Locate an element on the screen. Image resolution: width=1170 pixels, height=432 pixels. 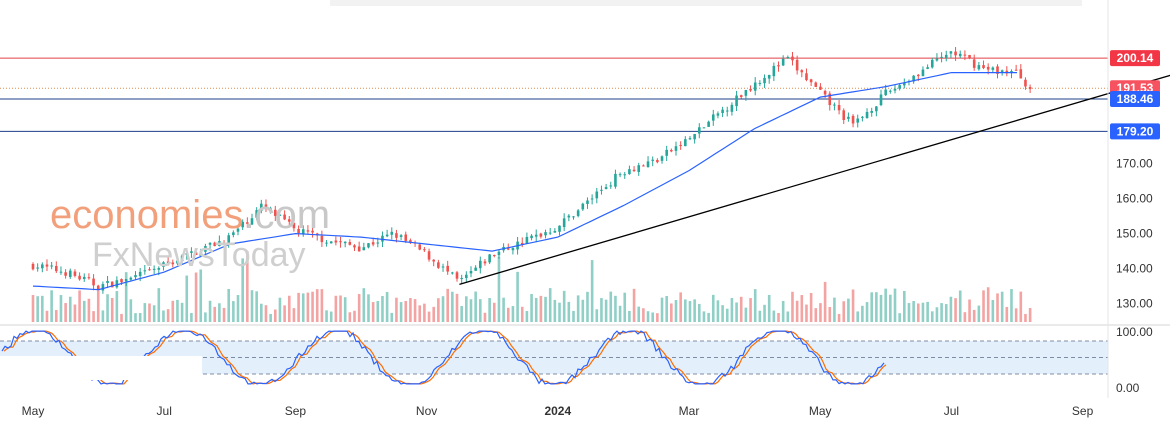
time-tick-label: Mar is located at coordinates (689, 411).